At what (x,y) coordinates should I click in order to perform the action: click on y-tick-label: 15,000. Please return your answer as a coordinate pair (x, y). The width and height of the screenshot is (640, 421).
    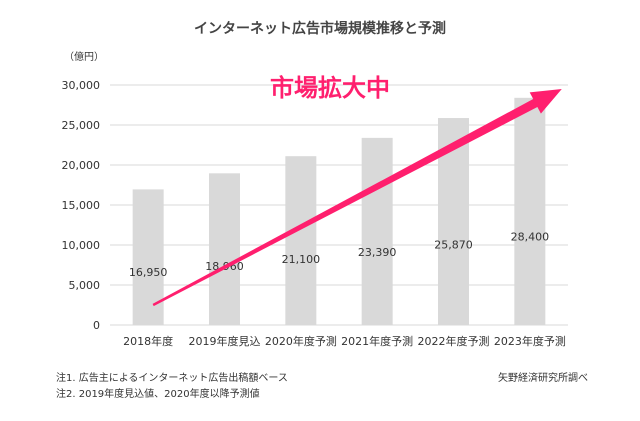
    Looking at the image, I should click on (81, 205).